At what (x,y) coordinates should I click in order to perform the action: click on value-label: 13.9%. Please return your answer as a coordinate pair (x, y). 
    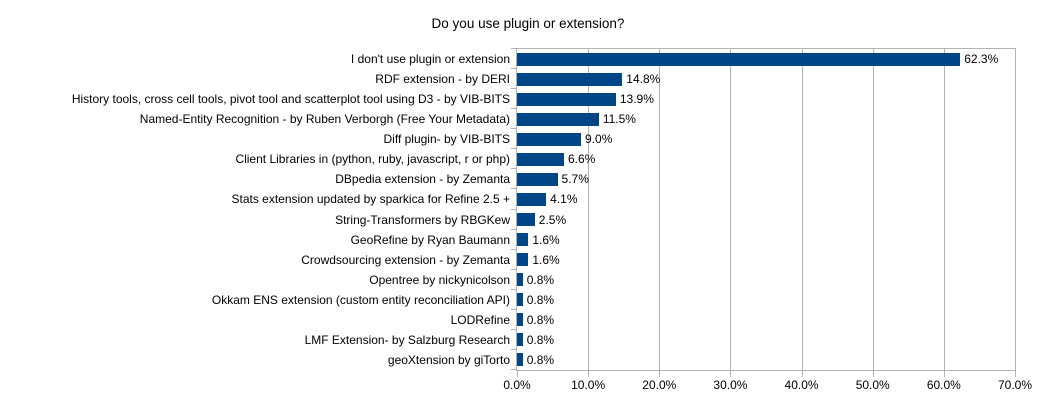
    Looking at the image, I should click on (636, 99).